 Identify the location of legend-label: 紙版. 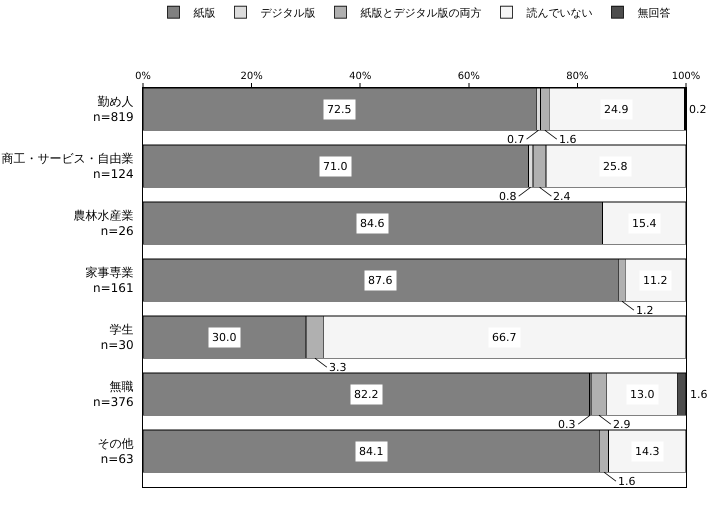
(205, 13).